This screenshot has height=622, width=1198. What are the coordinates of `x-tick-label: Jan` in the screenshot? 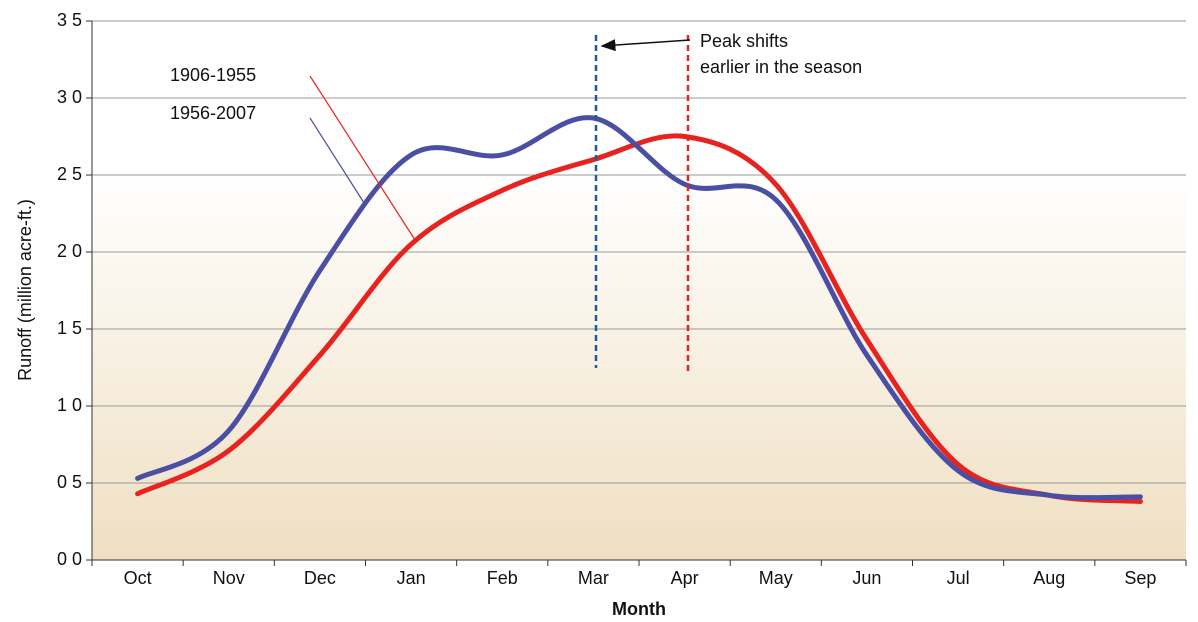 It's located at (411, 578).